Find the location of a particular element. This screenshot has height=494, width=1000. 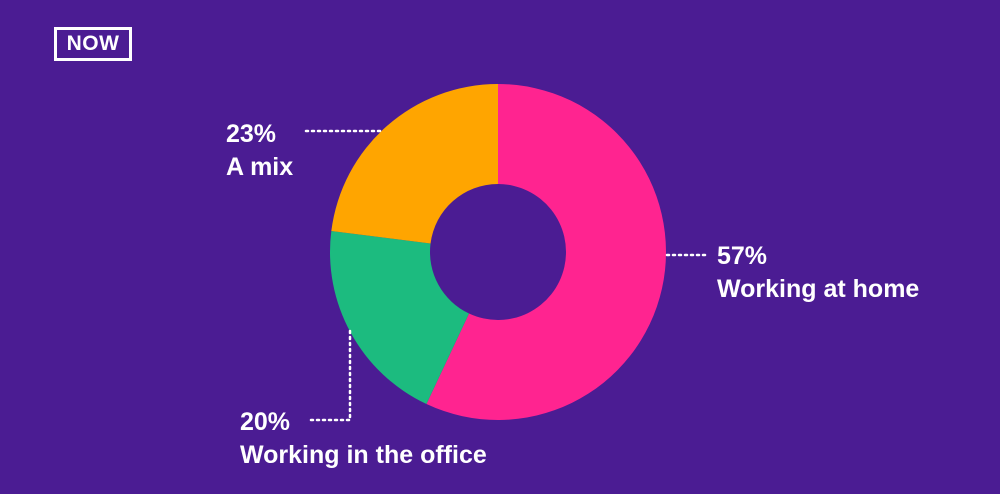

brand-logo: NOW is located at coordinates (93, 44).